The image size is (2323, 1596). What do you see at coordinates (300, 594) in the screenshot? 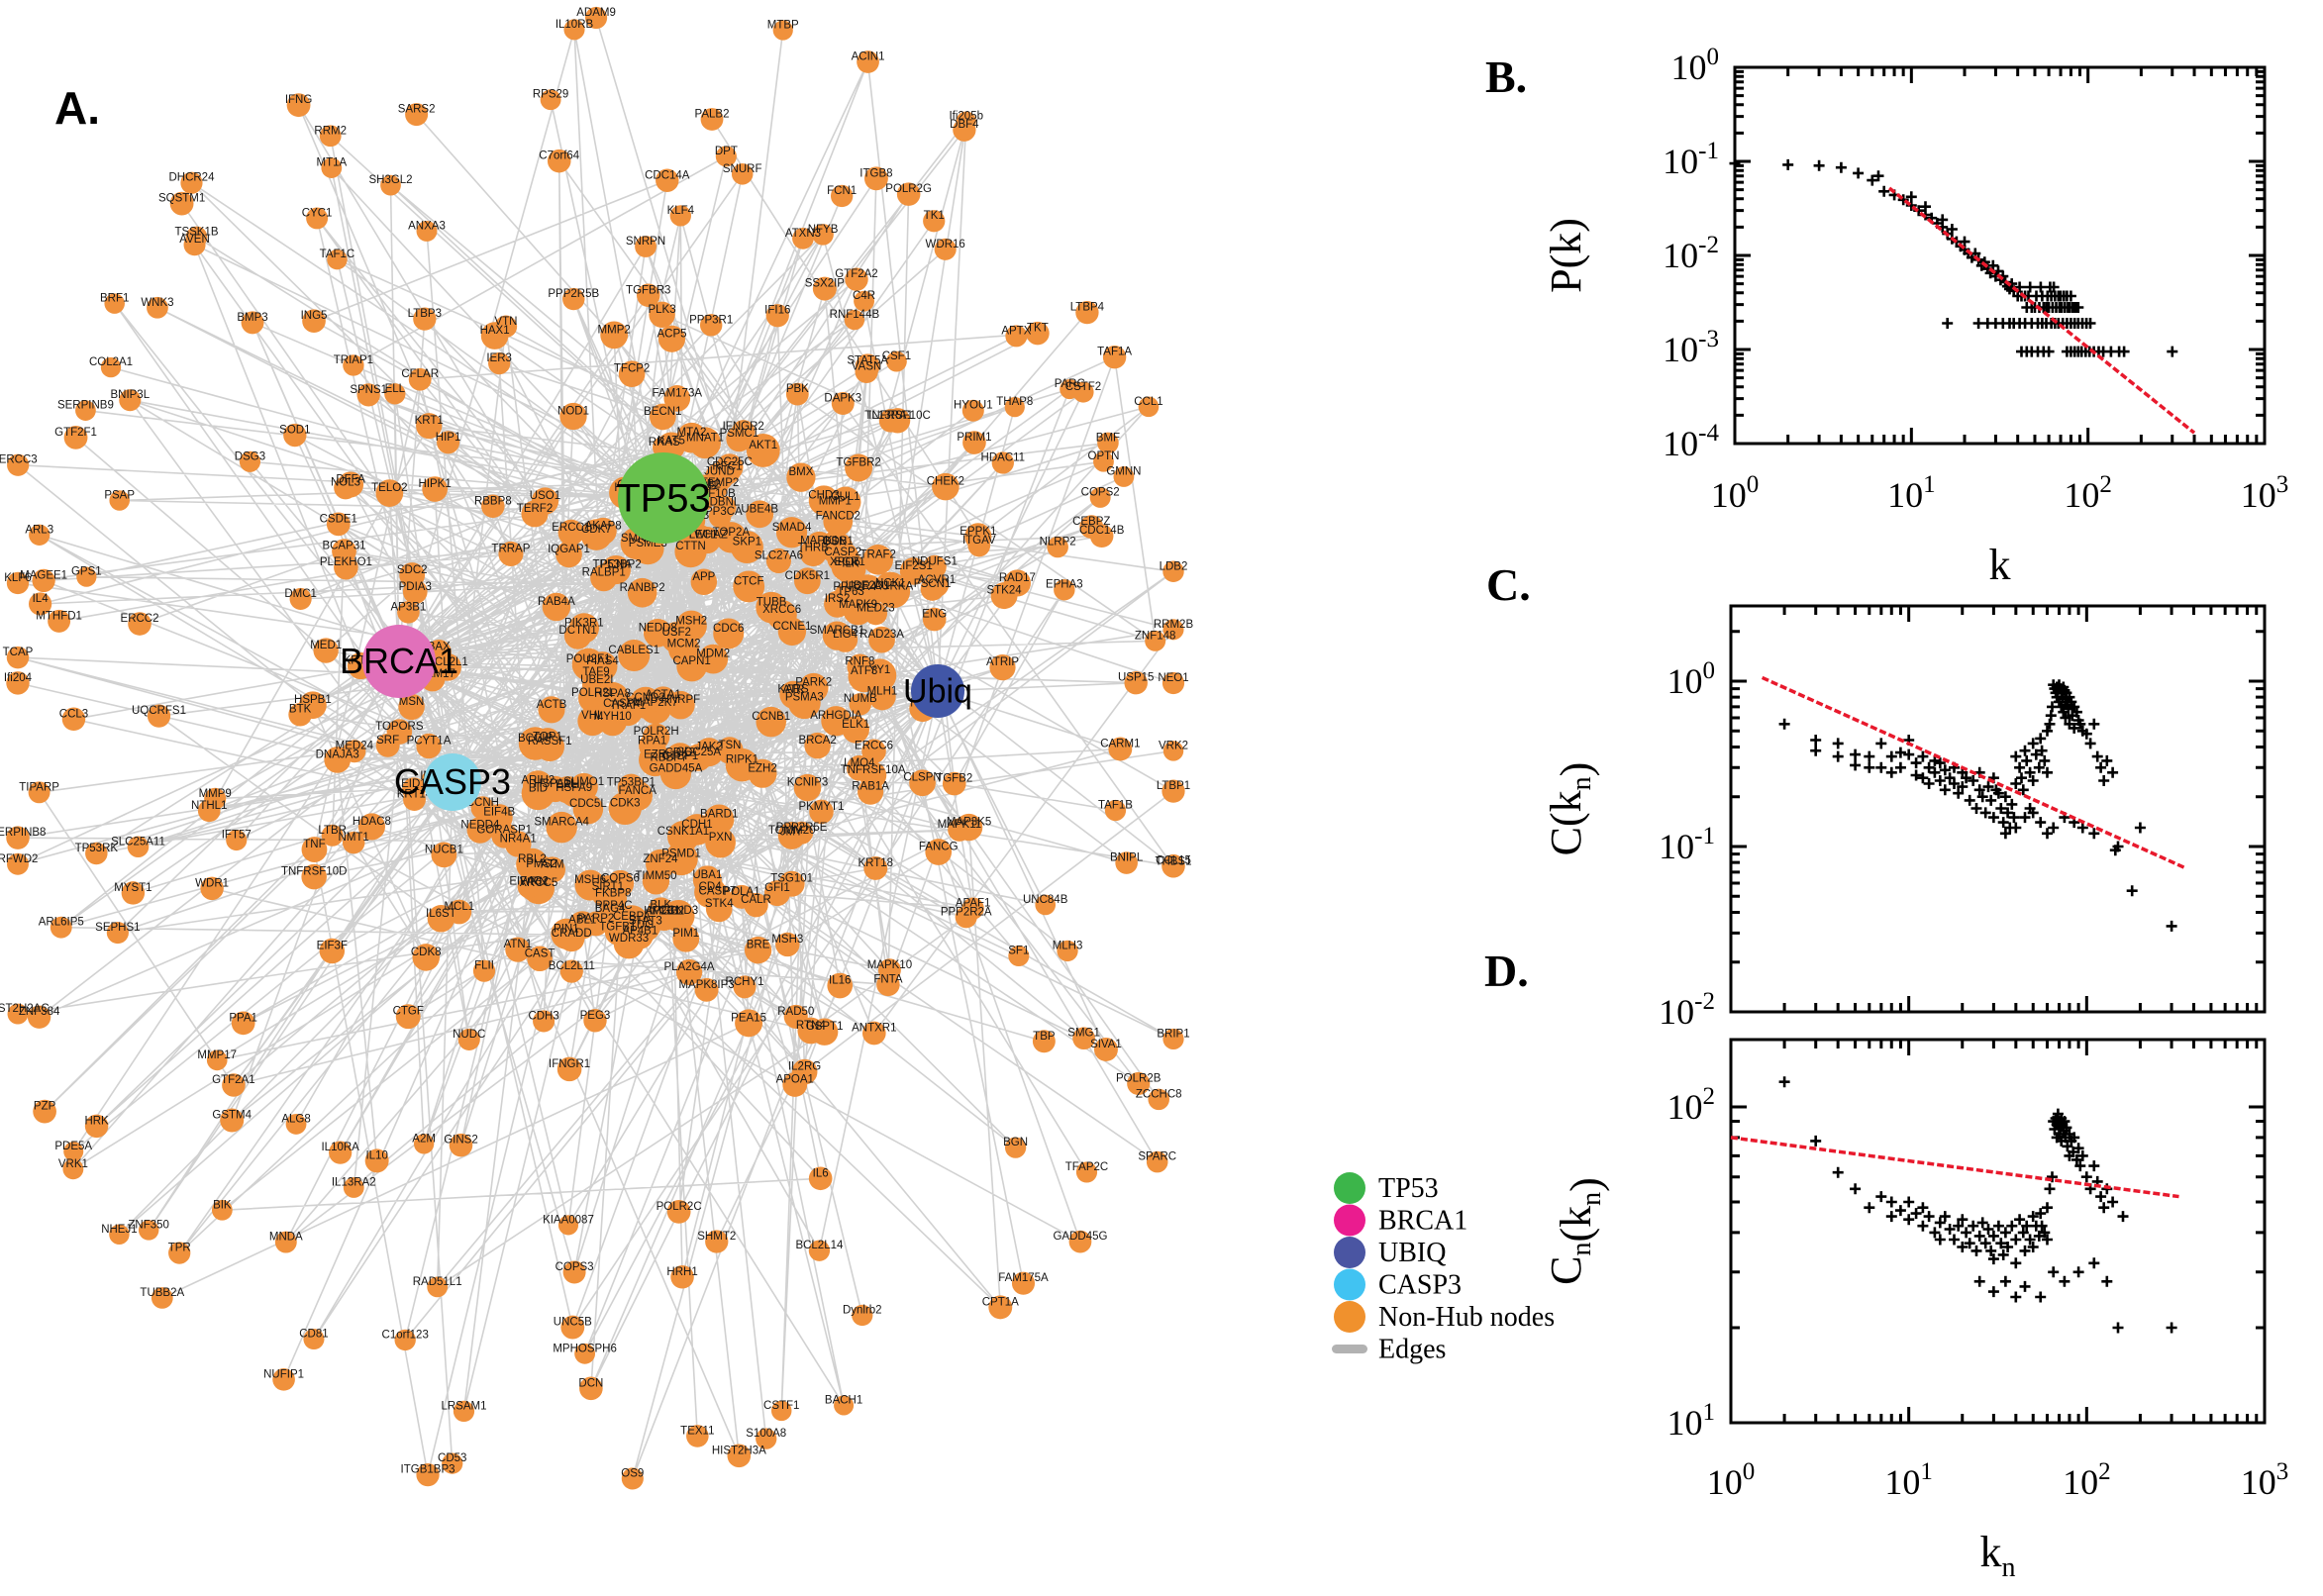
I see `network-node-label: DMC1` at bounding box center [300, 594].